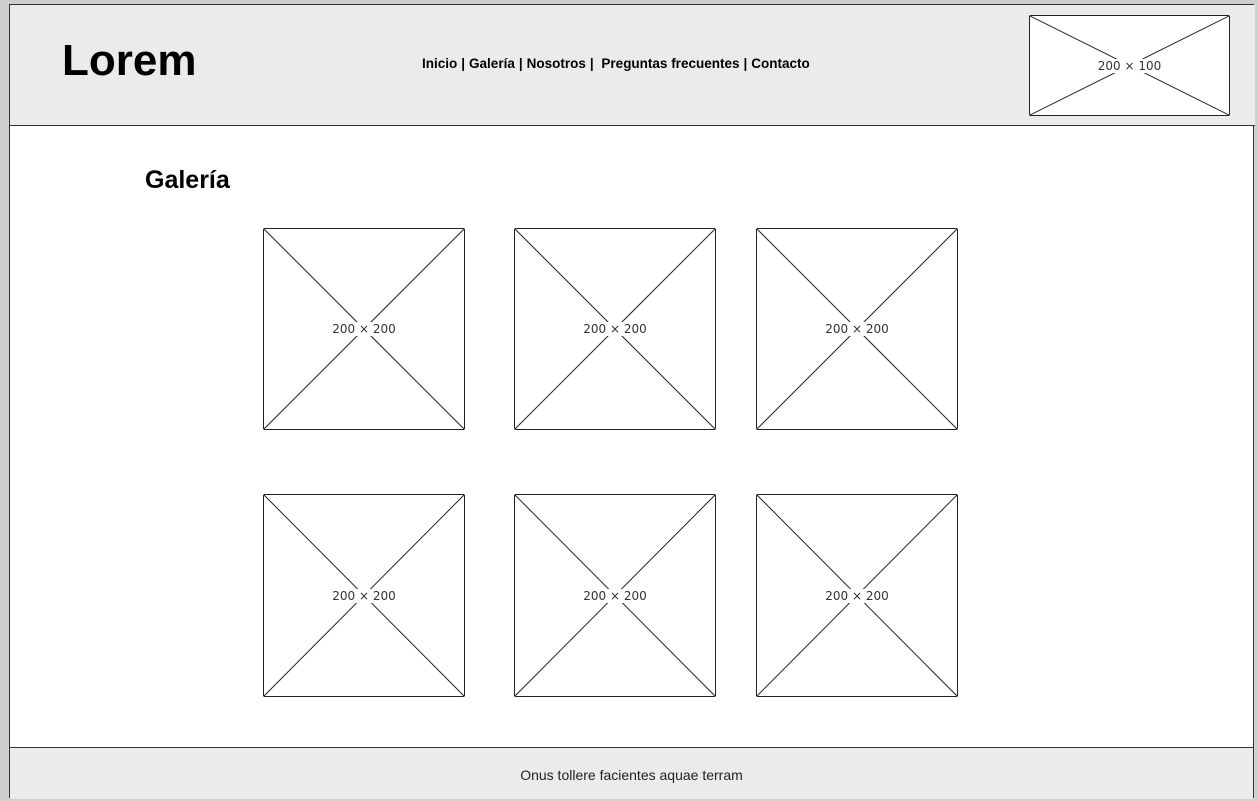 This screenshot has width=1258, height=801. I want to click on logo: Lorem, so click(129, 60).